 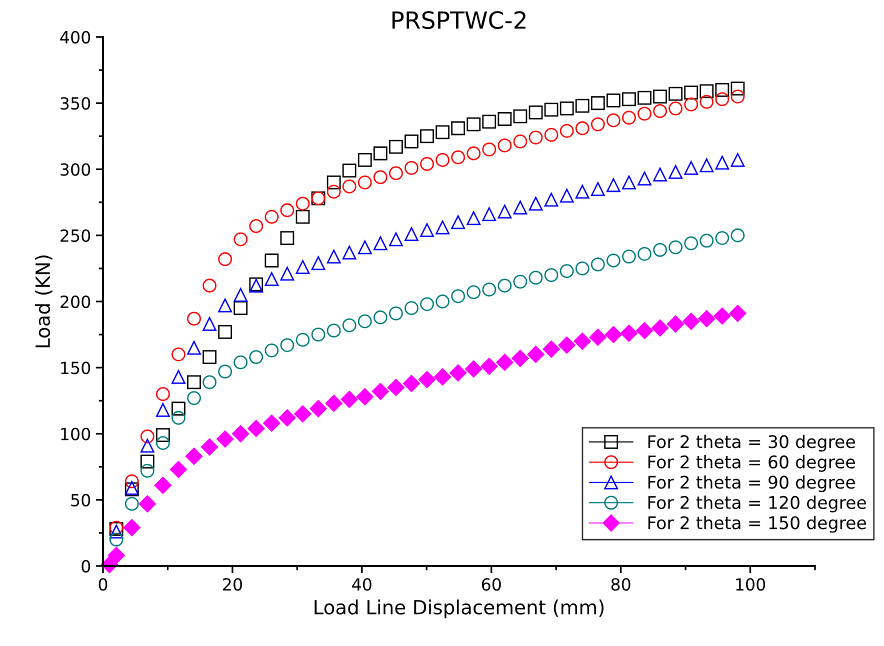 What do you see at coordinates (75, 103) in the screenshot?
I see `y-tick-label: 350` at bounding box center [75, 103].